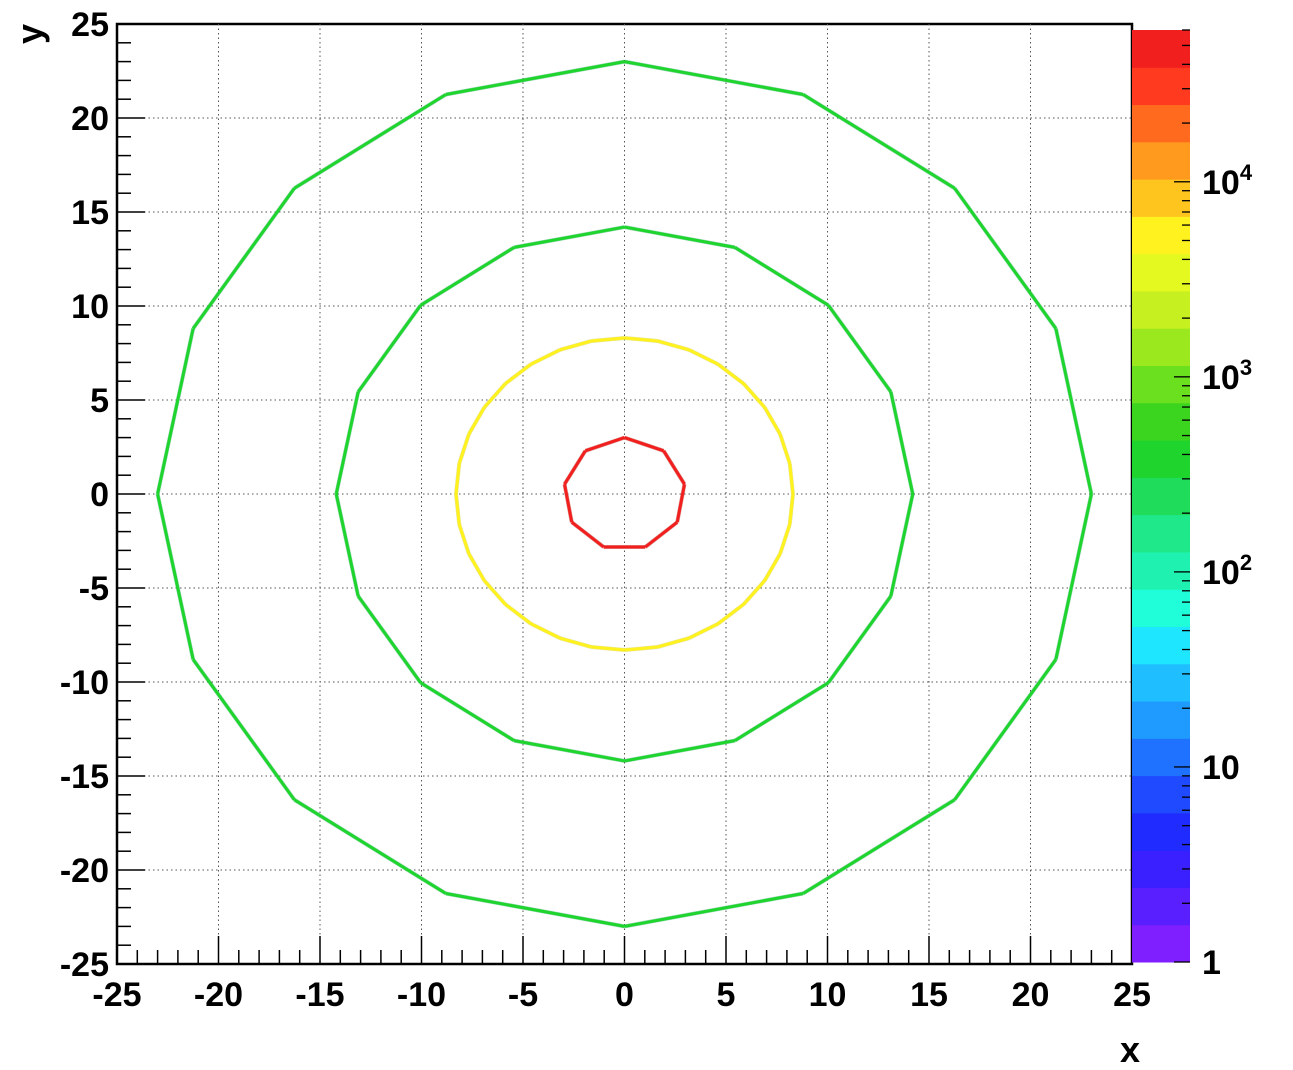 Image resolution: width=1293 pixels, height=1070 pixels. What do you see at coordinates (624, 995) in the screenshot?
I see `x-tick-label: 0` at bounding box center [624, 995].